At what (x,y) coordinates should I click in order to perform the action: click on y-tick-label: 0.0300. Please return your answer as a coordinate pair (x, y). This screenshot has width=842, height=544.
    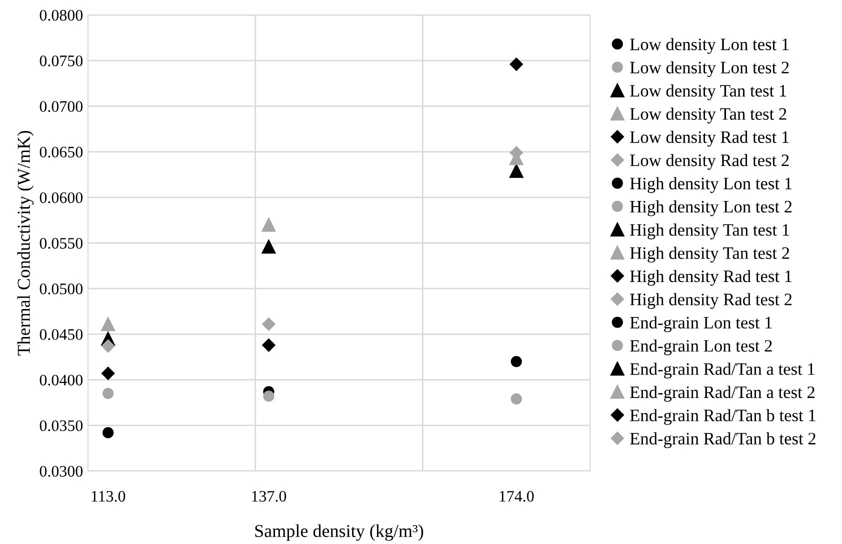
    Looking at the image, I should click on (61, 471).